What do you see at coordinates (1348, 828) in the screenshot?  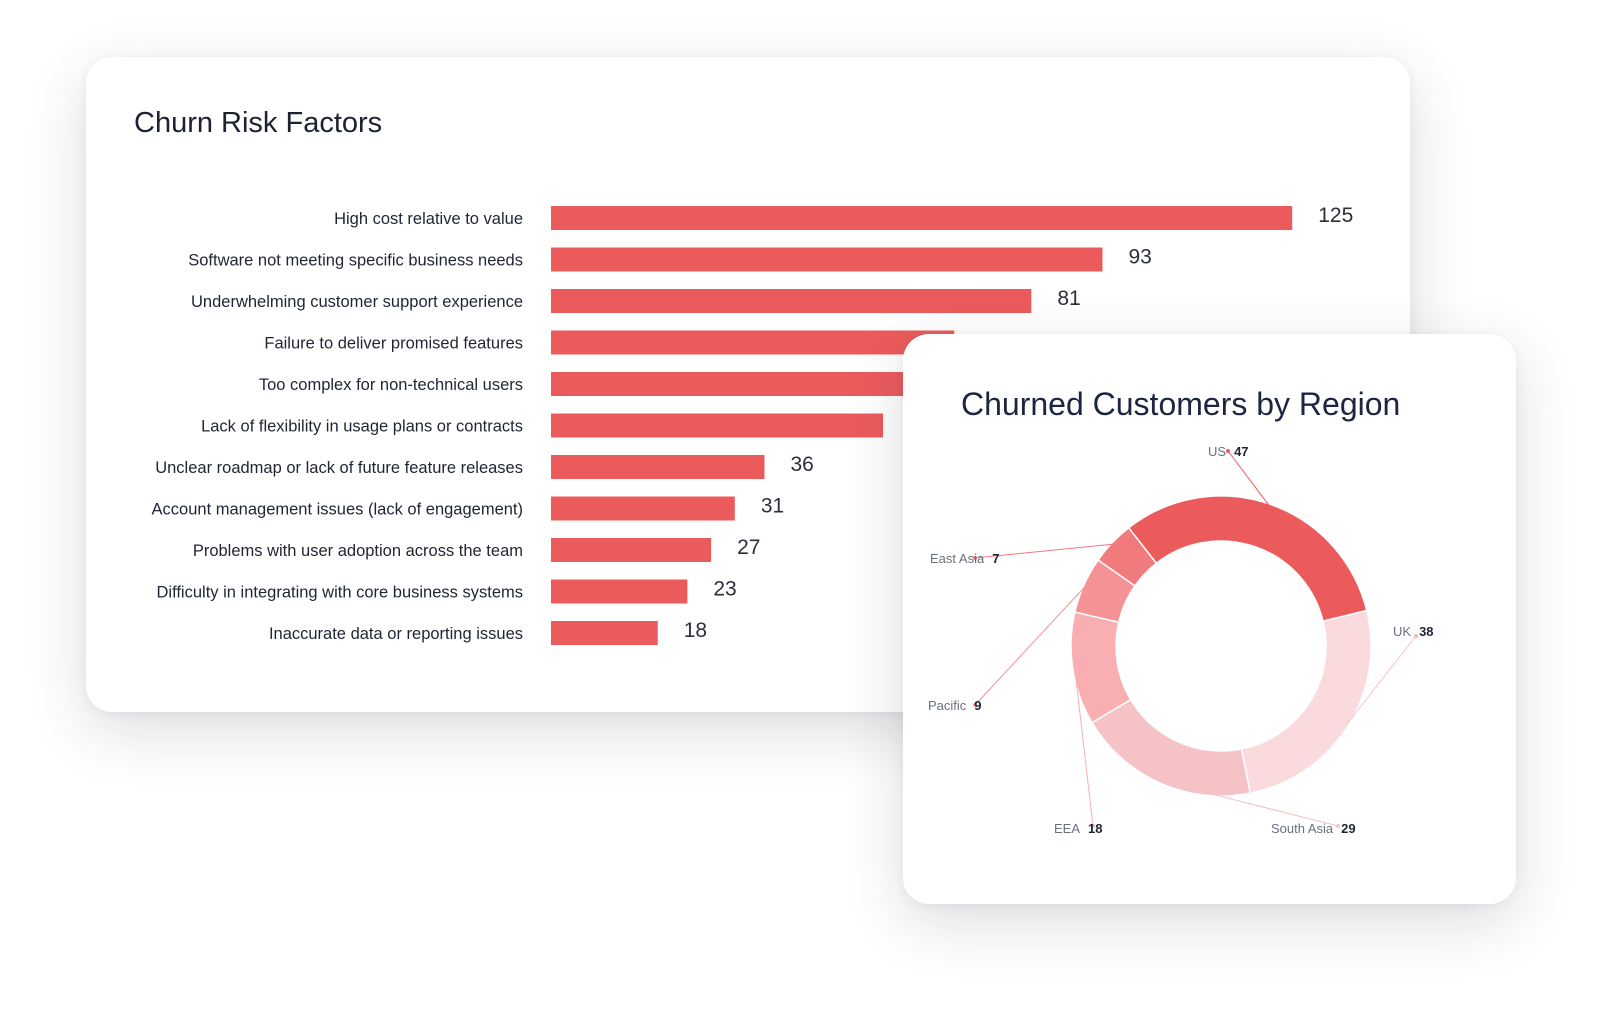 I see `slice-value: 29` at bounding box center [1348, 828].